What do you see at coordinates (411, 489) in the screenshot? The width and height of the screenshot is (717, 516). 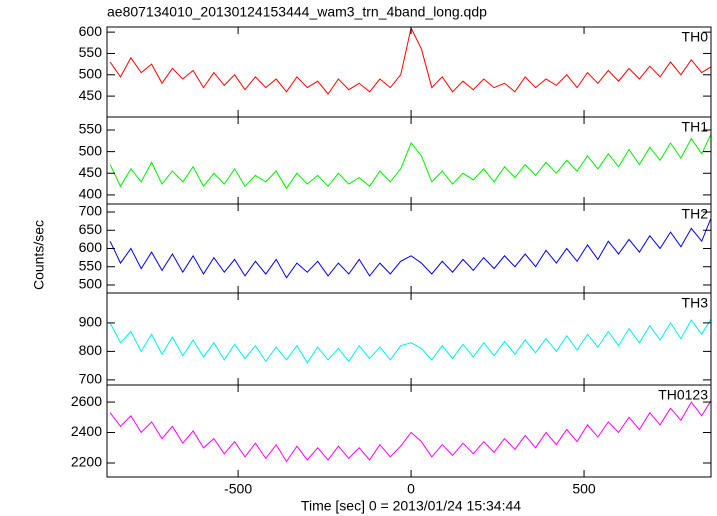 I see `x-tick-label: 0` at bounding box center [411, 489].